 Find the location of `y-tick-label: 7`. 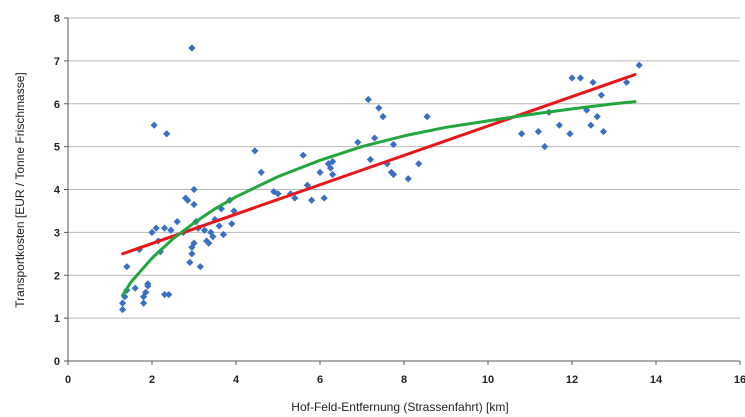

y-tick-label: 7 is located at coordinates (57, 62).